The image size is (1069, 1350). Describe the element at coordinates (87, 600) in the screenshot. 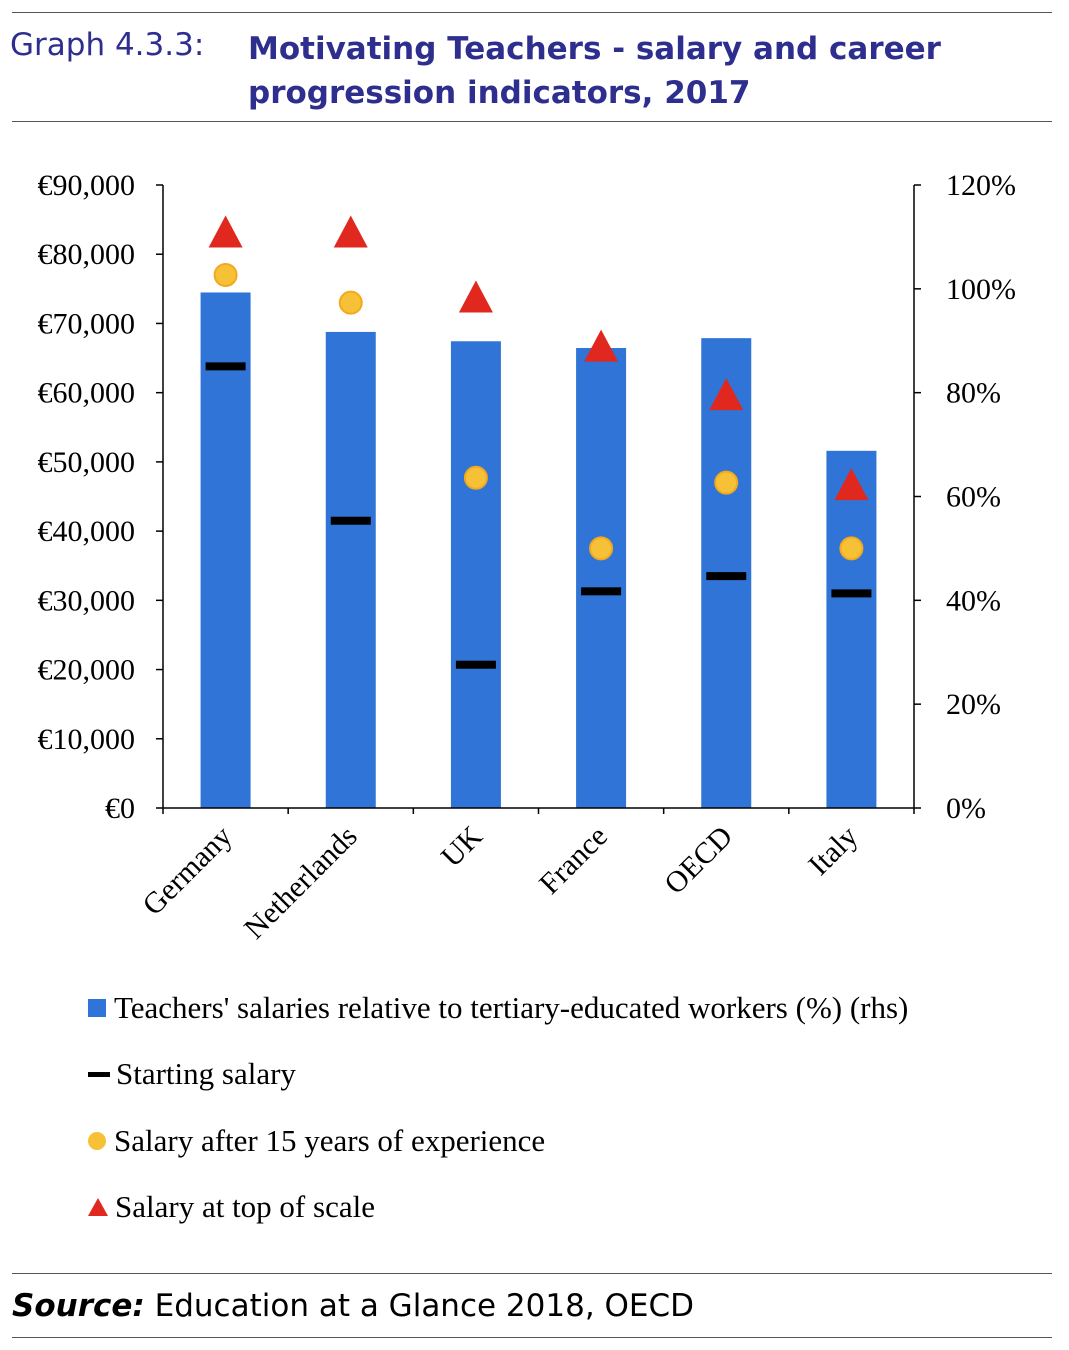

I see `left-tick-label: €30,000` at that location.